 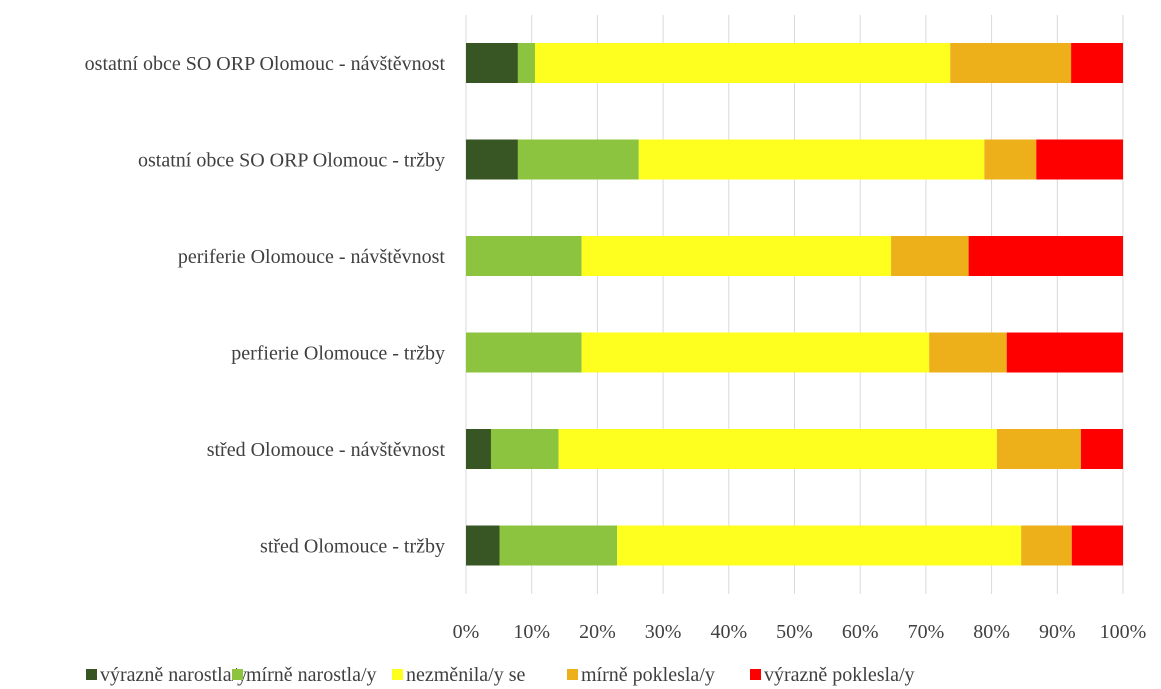 I want to click on x-tick-label: 100%, so click(x=1123, y=632).